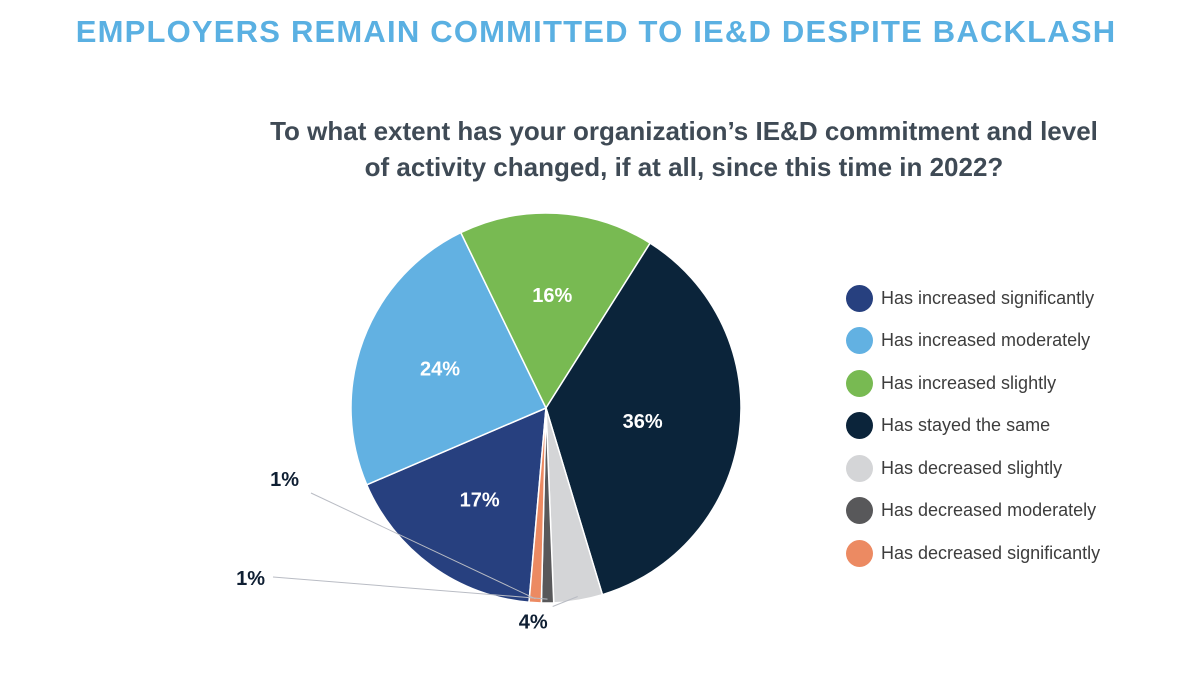 The image size is (1192, 680). Describe the element at coordinates (555, 311) in the screenshot. I see `pie-slice-increased-slightly` at that location.